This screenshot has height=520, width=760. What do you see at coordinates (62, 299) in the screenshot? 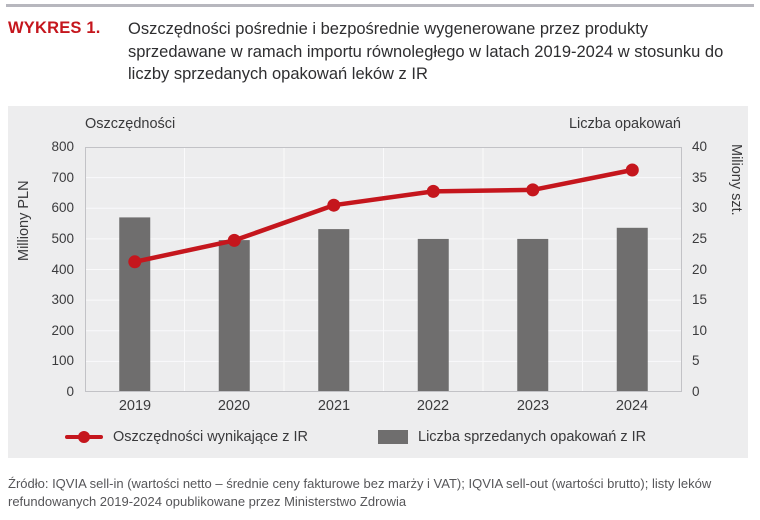
I see `left-axis-tick: 300` at bounding box center [62, 299].